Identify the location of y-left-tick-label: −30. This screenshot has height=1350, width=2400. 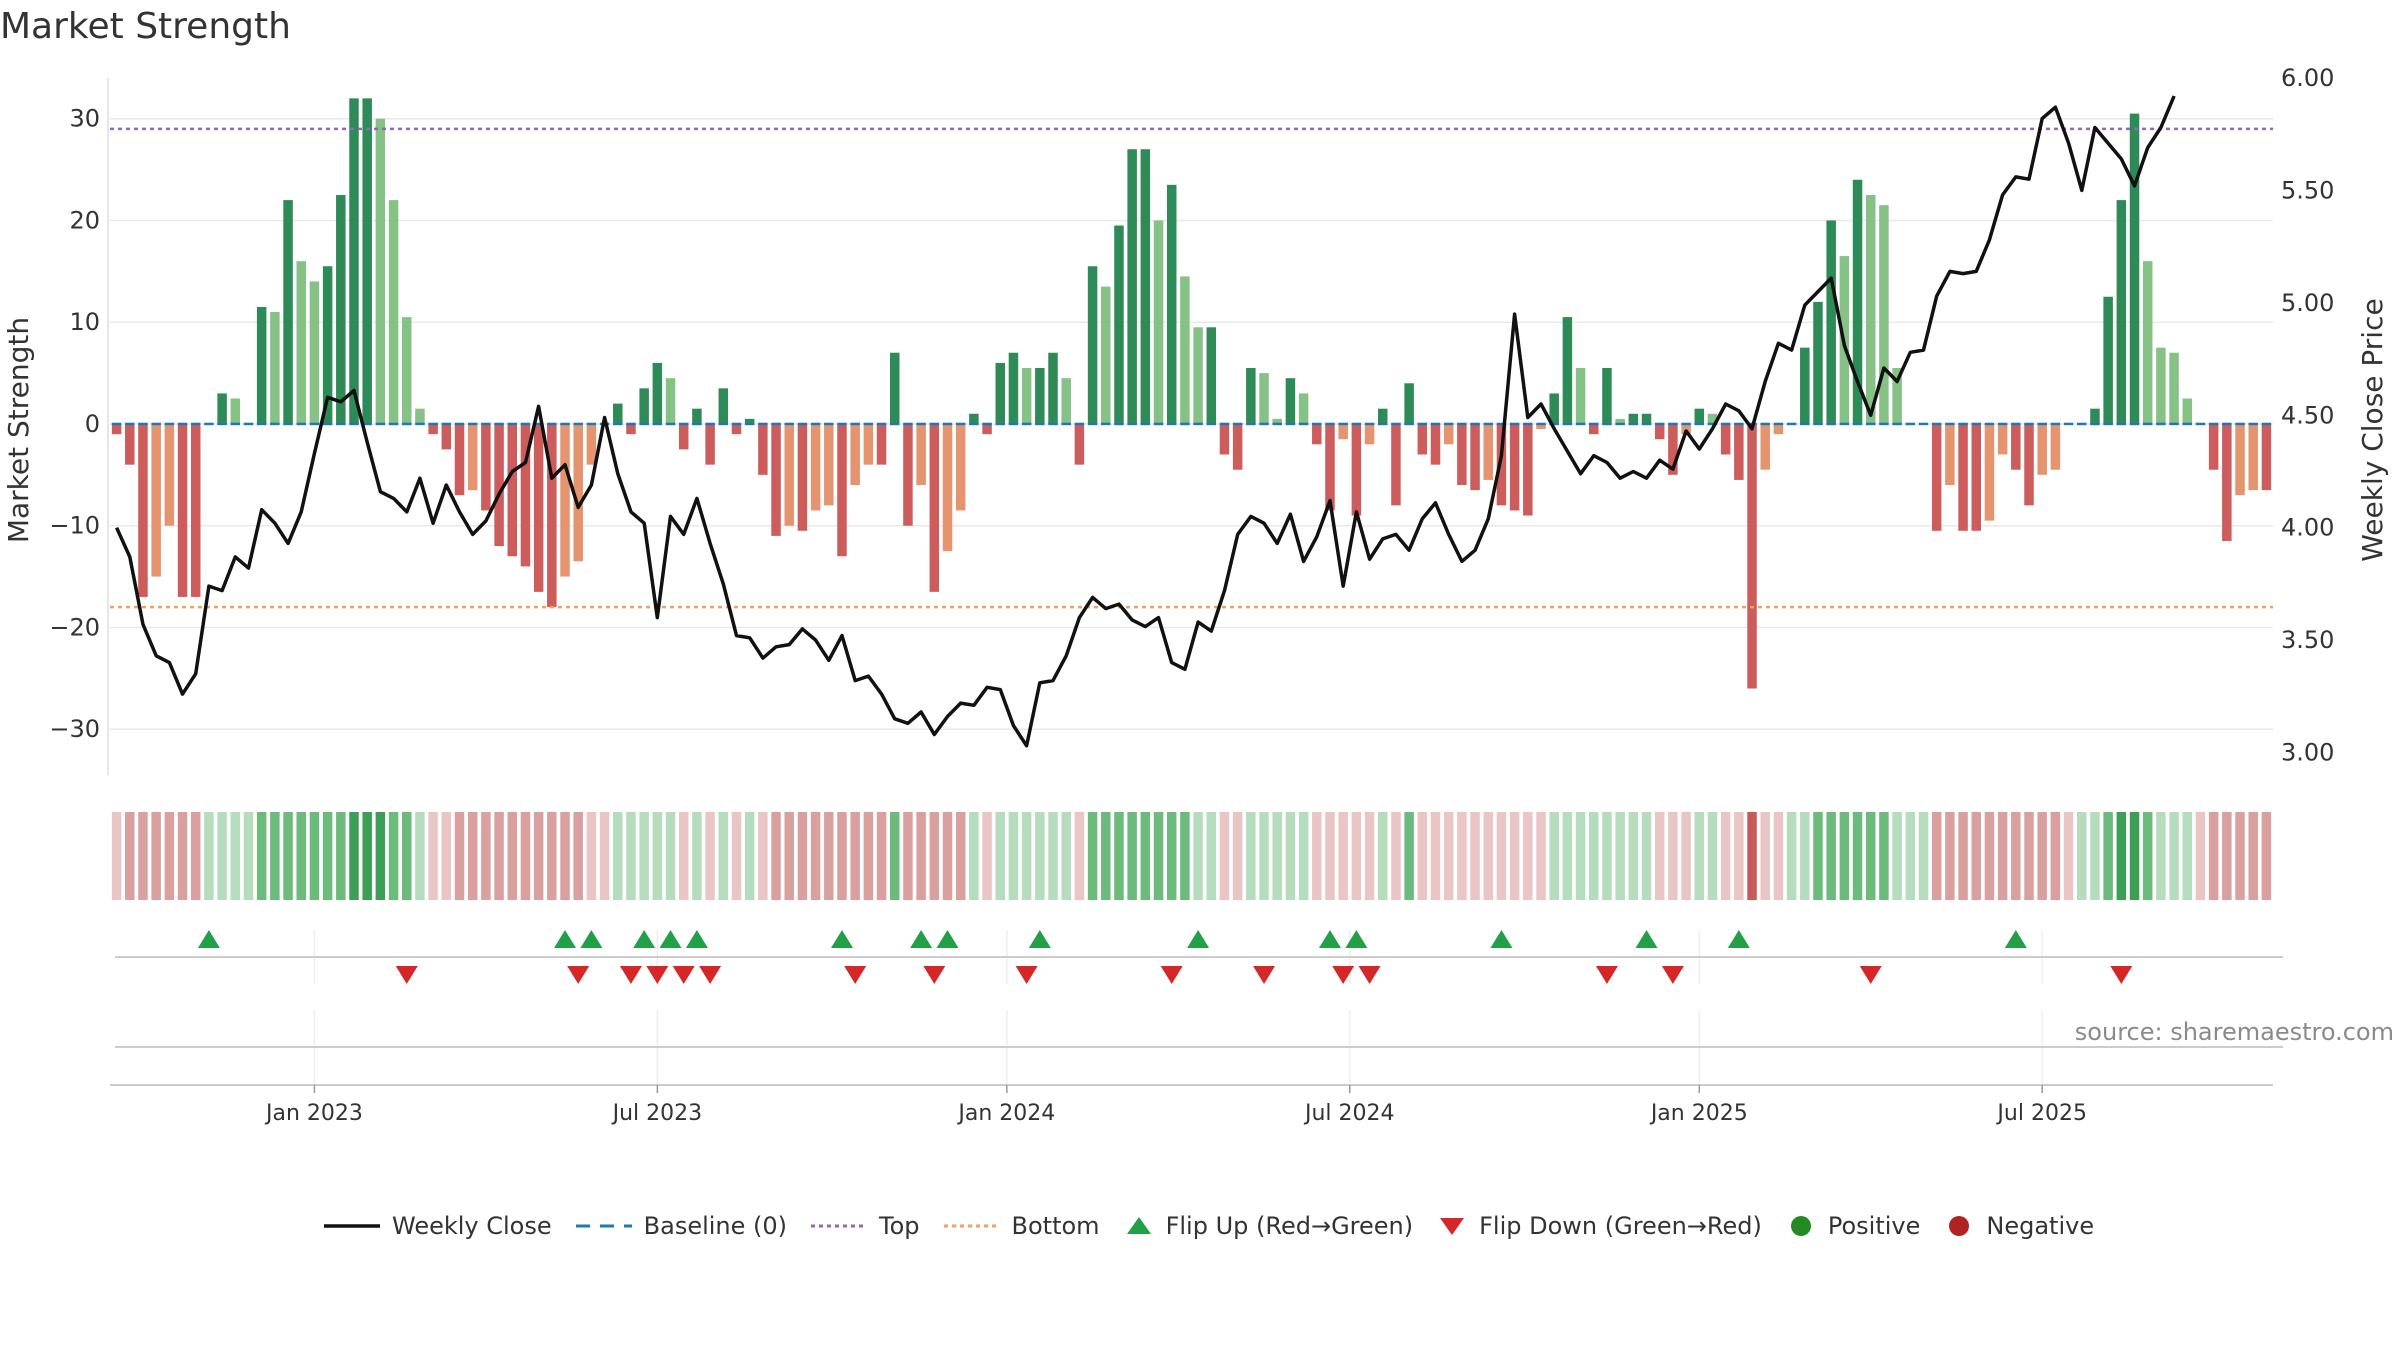
(74, 729).